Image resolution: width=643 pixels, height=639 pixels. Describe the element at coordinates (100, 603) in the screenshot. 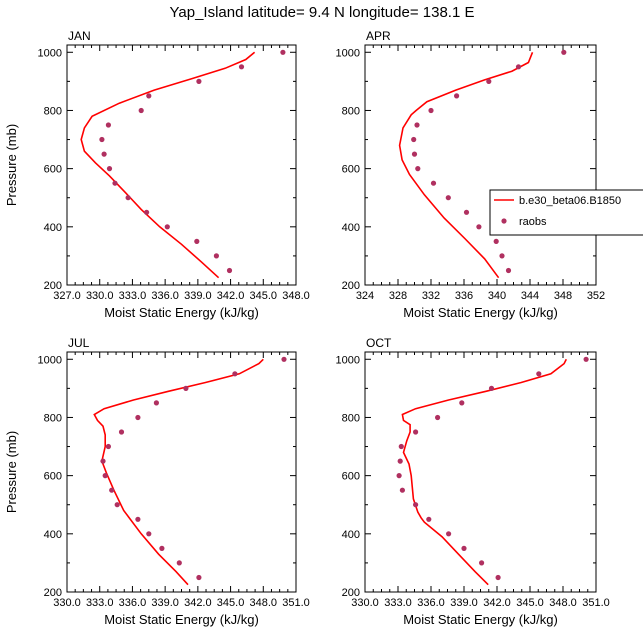

I see `x-tick-label: 333.0` at that location.